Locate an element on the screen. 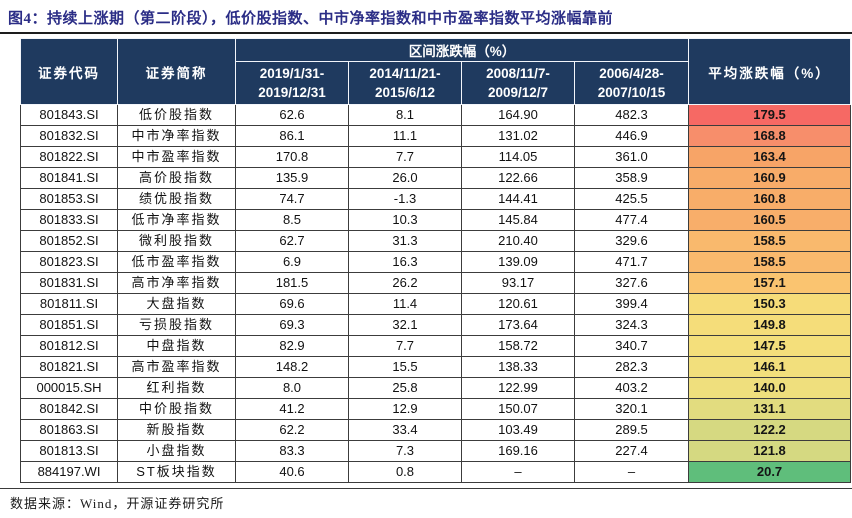 Image resolution: width=852 pixels, height=518 pixels. table-row: 000015.SH 红利指数 8.0 25.8 122.99 403.2 140.0 is located at coordinates (436, 388).